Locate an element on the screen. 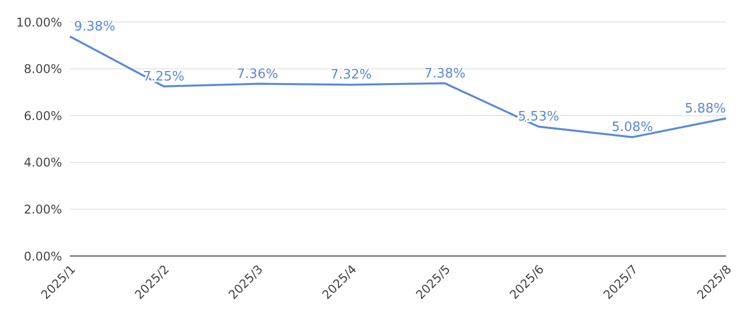 The width and height of the screenshot is (750, 320). y-tick-label: 0.00% is located at coordinates (43, 256).